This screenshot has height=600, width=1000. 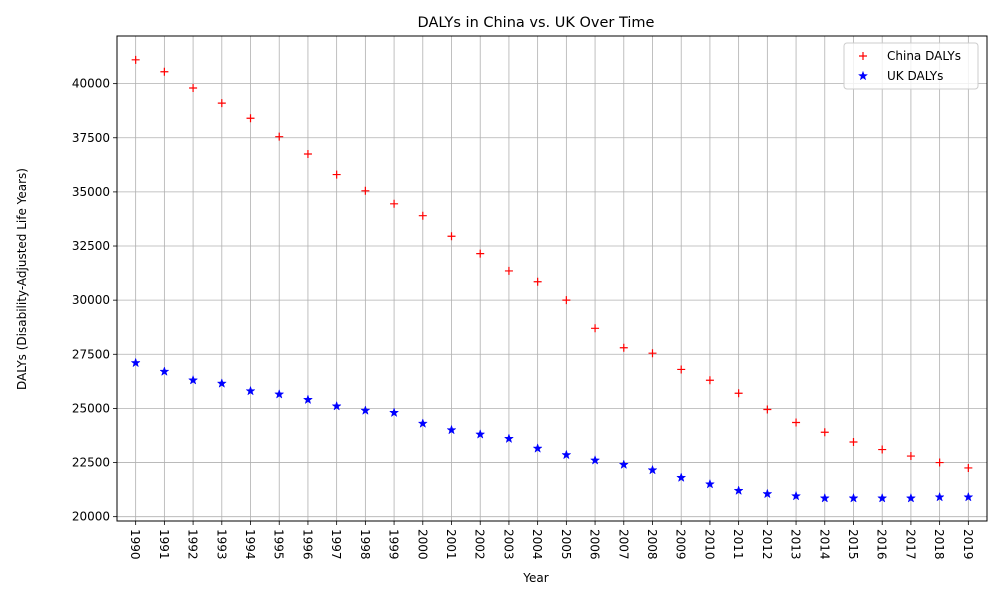 I want to click on x-tick-label: 2006, so click(x=595, y=544).